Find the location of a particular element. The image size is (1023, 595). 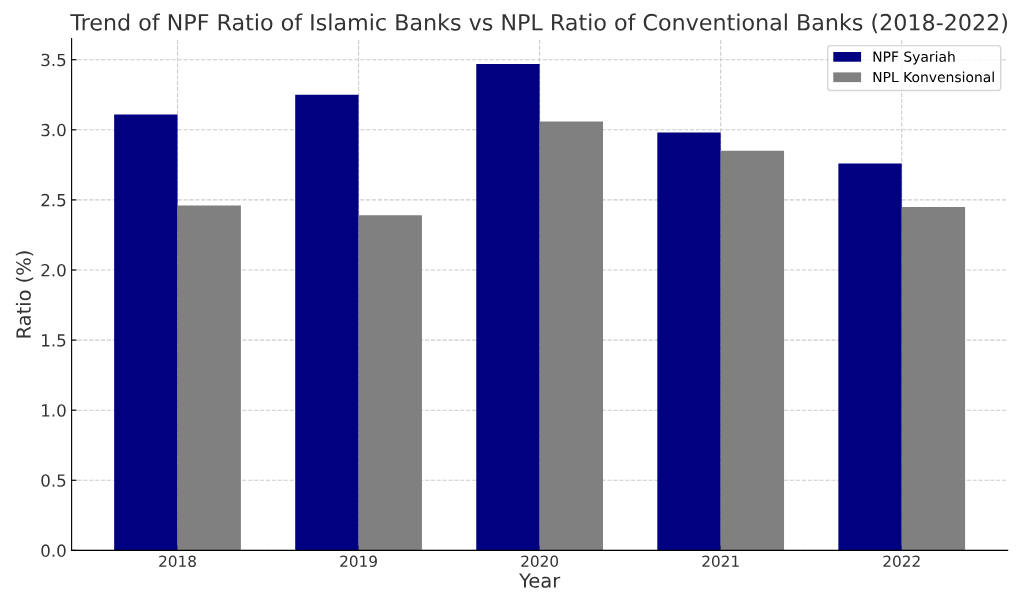

y-tick-label: 3.5 is located at coordinates (53, 60).